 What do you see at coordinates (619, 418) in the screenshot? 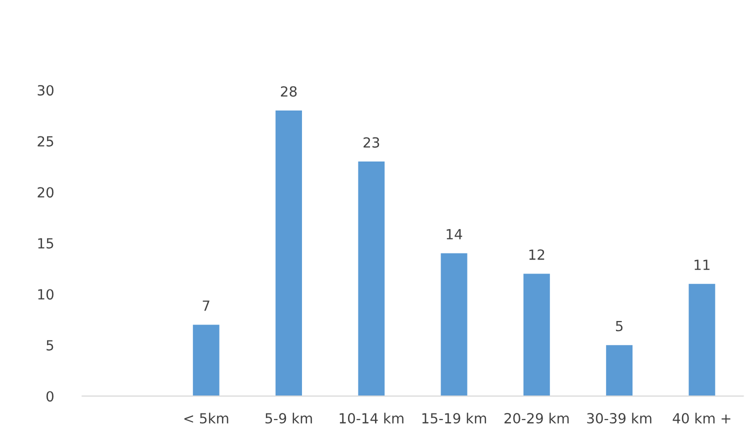
I see `x-tick-label: 30-39 km` at bounding box center [619, 418].